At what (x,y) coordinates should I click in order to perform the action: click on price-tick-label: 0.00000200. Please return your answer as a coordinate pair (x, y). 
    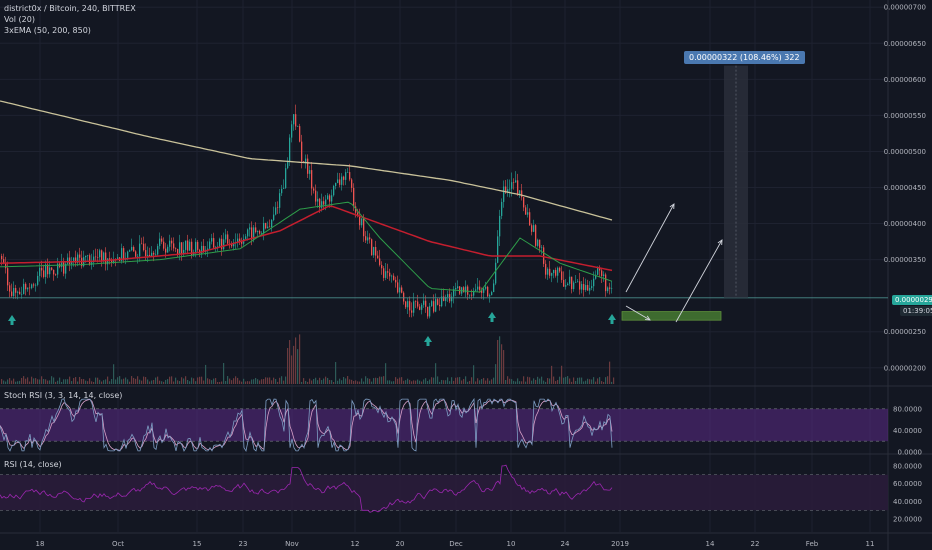
    Looking at the image, I should click on (905, 368).